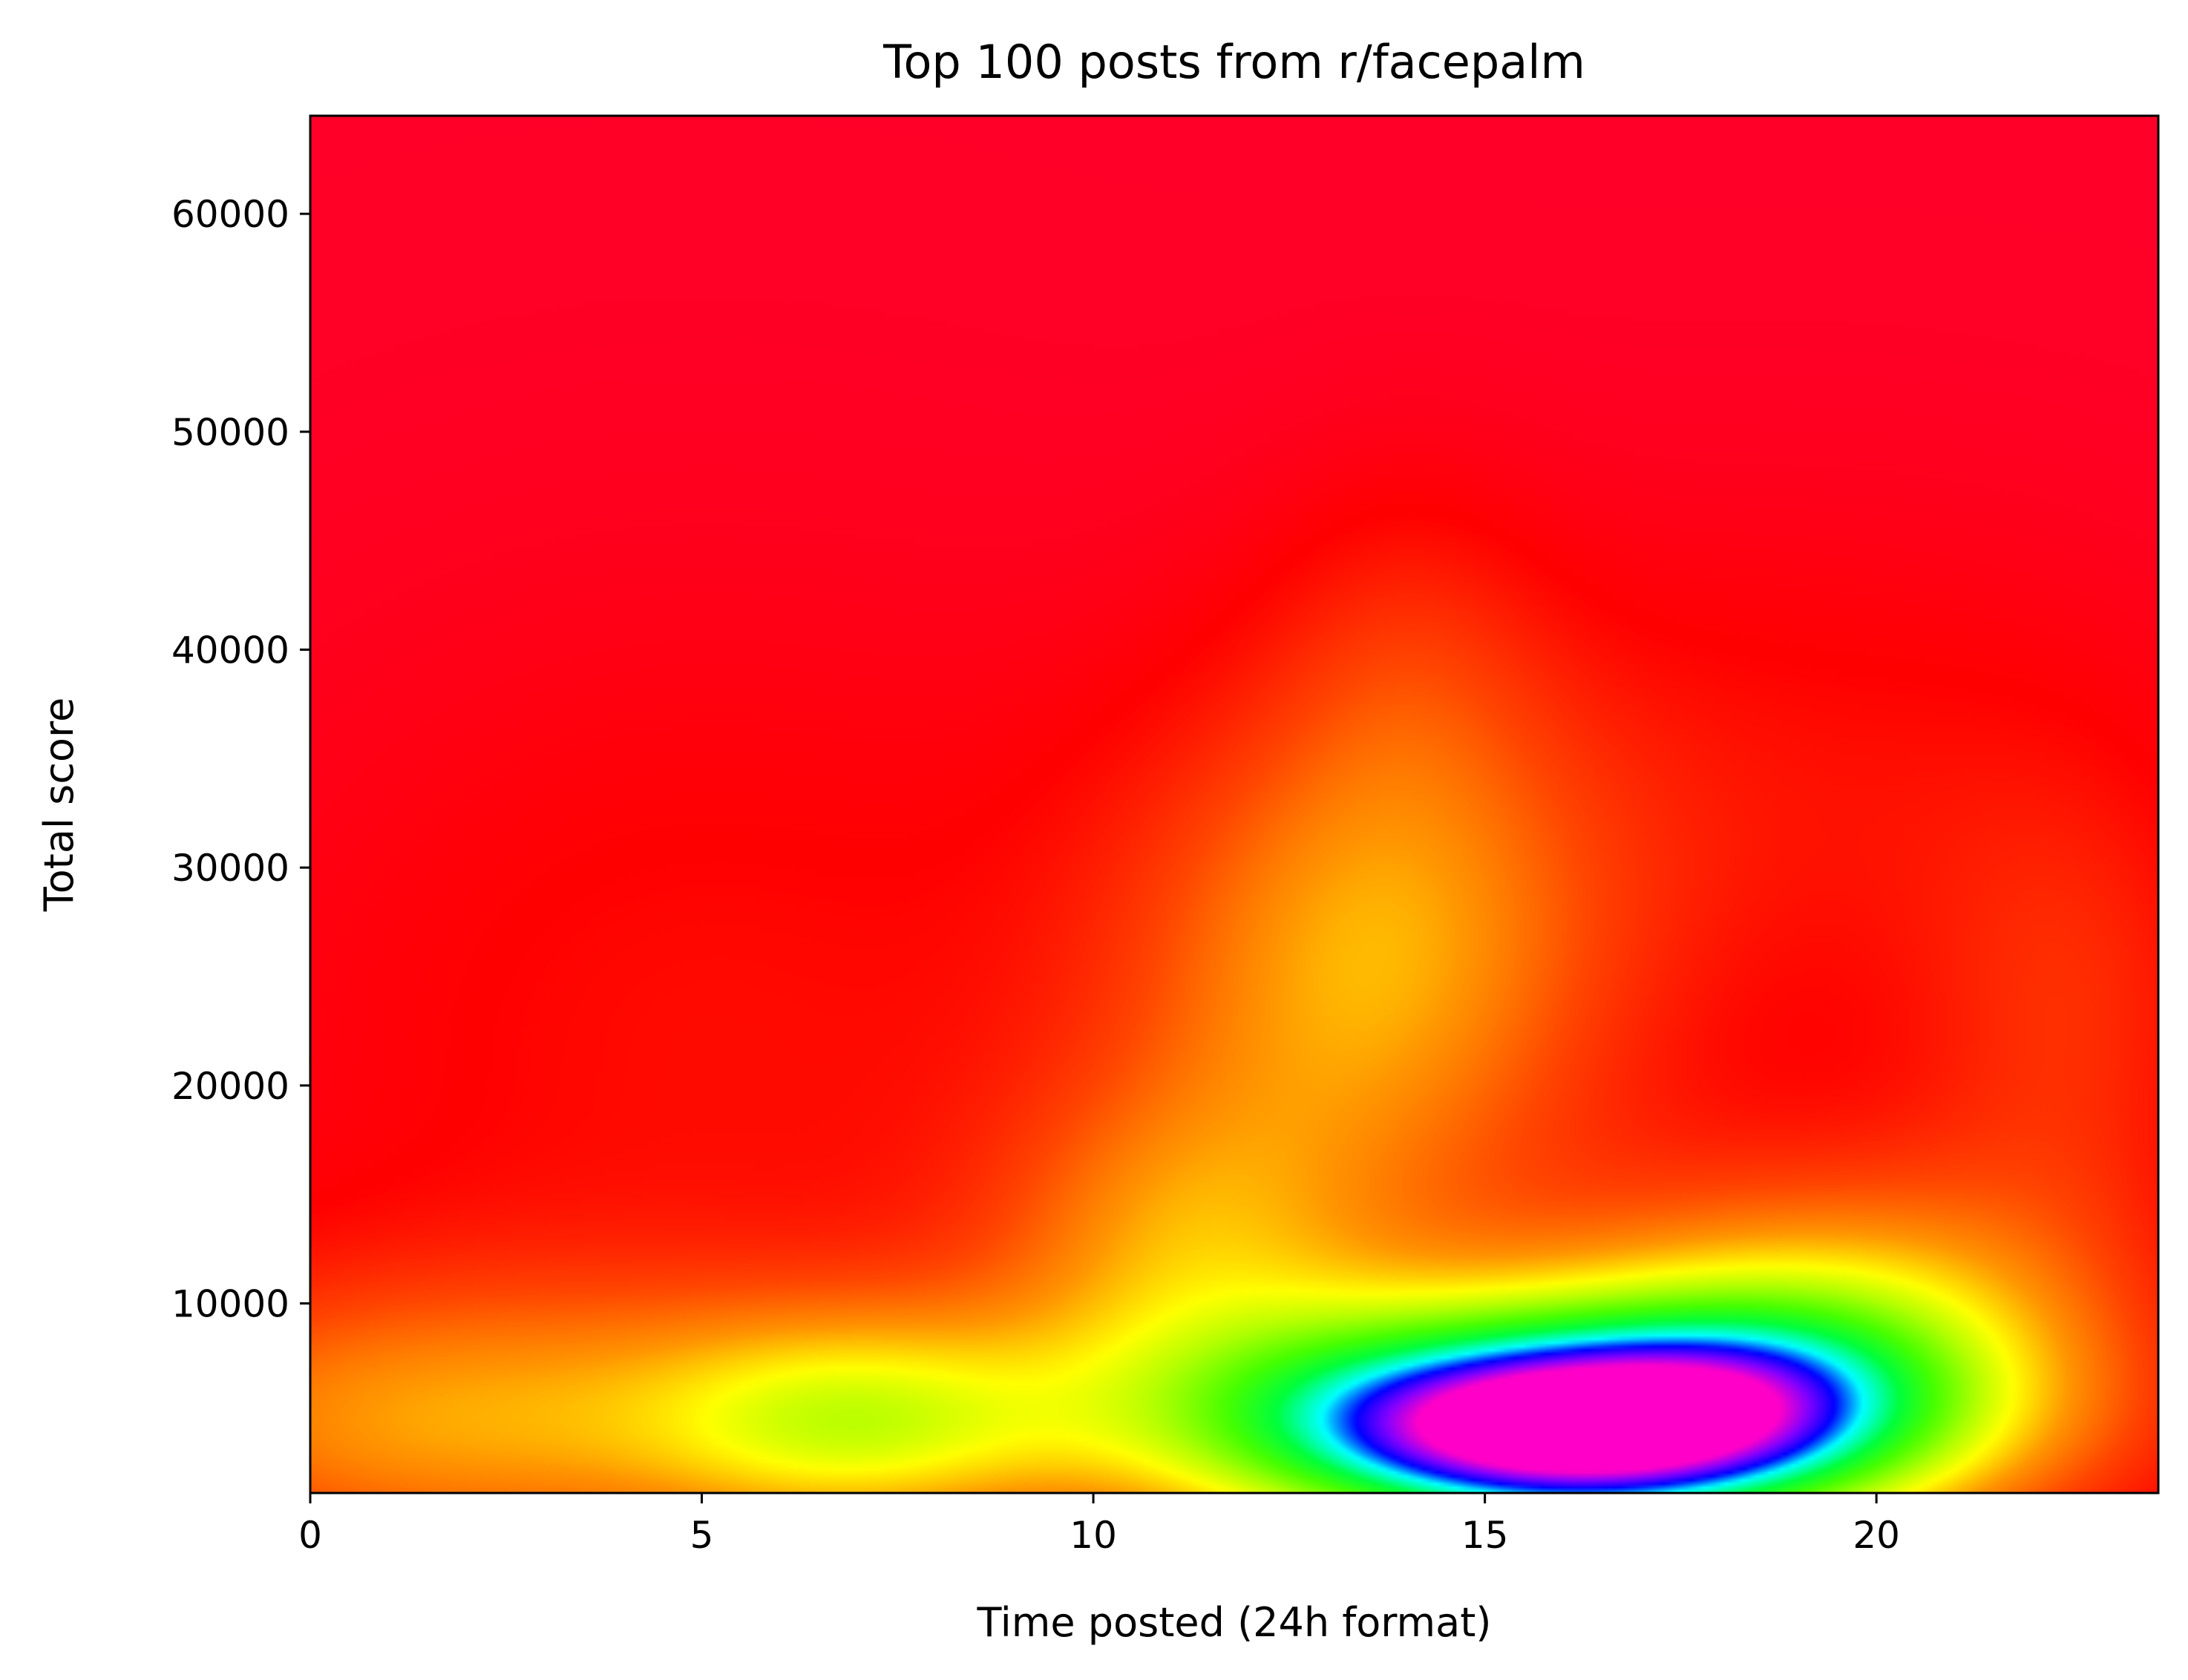 The height and width of the screenshot is (1680, 2188). I want to click on y-tick-label: 40000, so click(230, 651).